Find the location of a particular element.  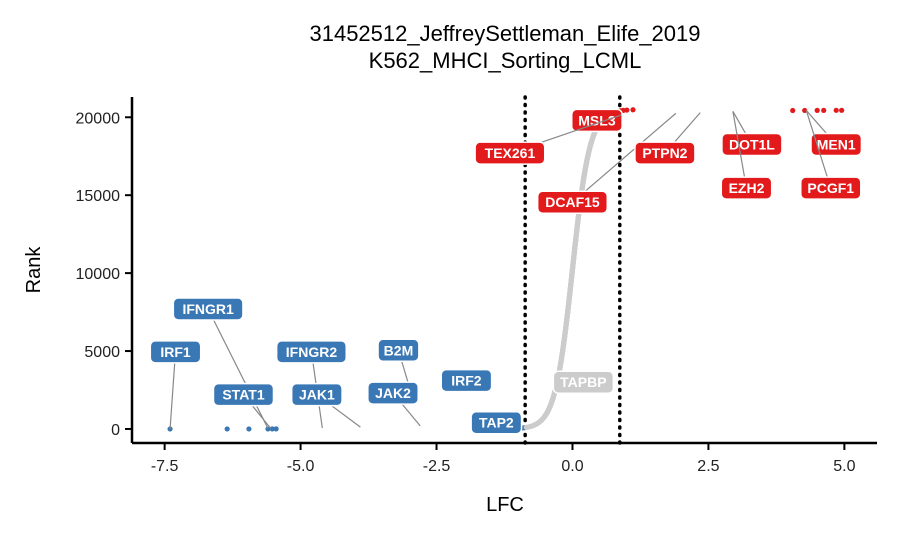

gene-label-ifngr2: IFNGR2 is located at coordinates (312, 352).